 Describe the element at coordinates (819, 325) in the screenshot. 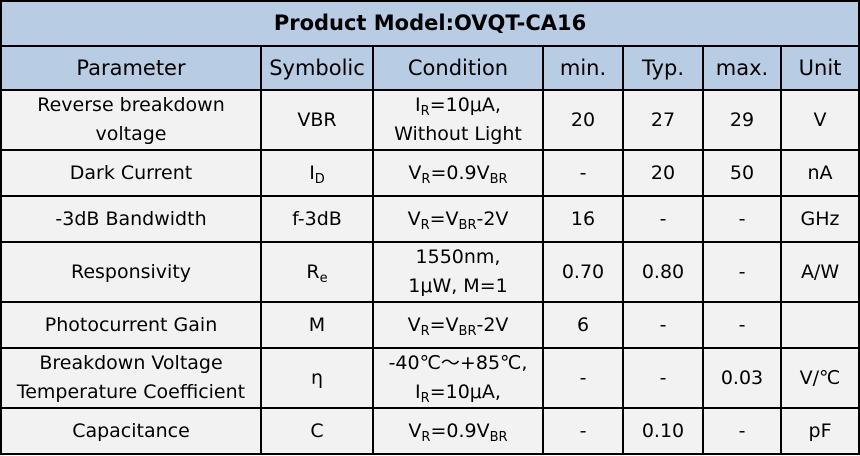

I see `unit-cell` at that location.